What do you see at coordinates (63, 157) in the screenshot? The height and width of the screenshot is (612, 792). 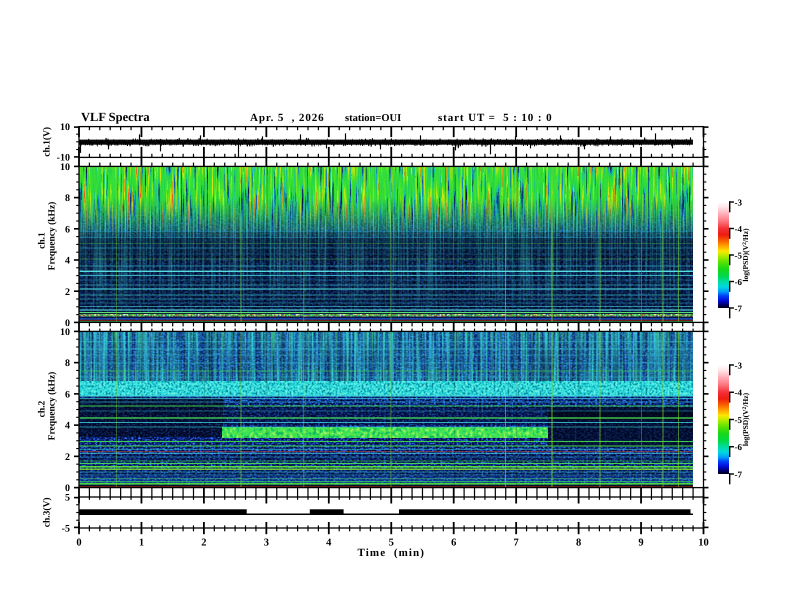 I see `svg-text: -10` at bounding box center [63, 157].